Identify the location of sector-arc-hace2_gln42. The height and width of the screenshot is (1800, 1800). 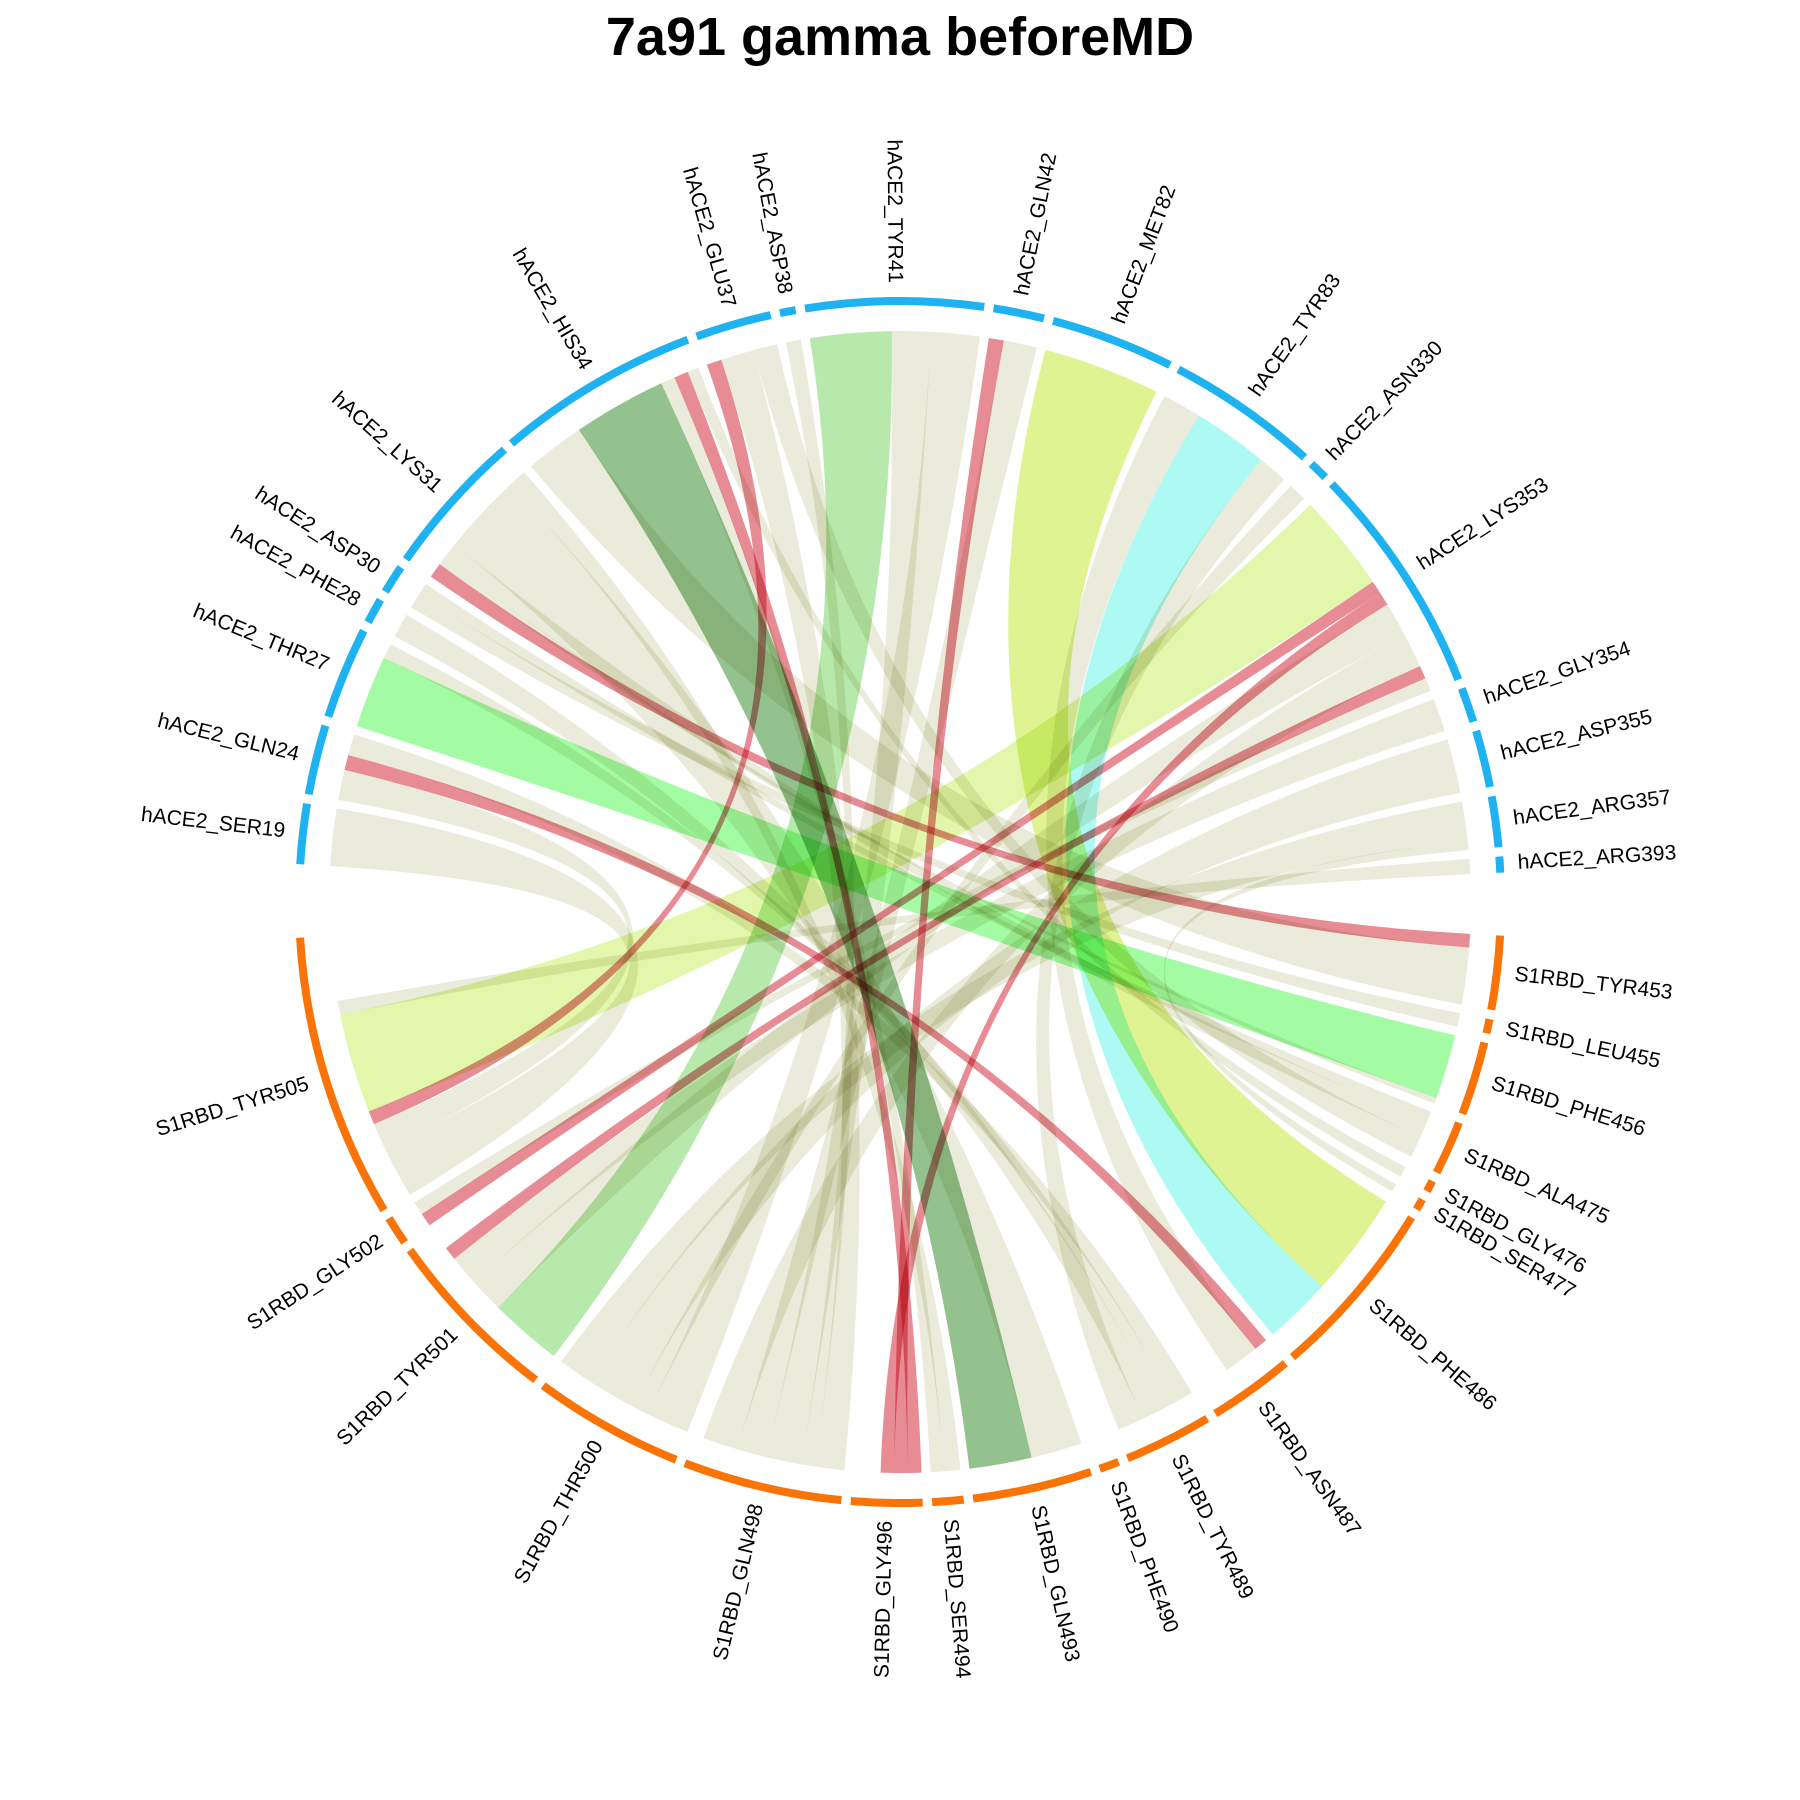
(1018, 313).